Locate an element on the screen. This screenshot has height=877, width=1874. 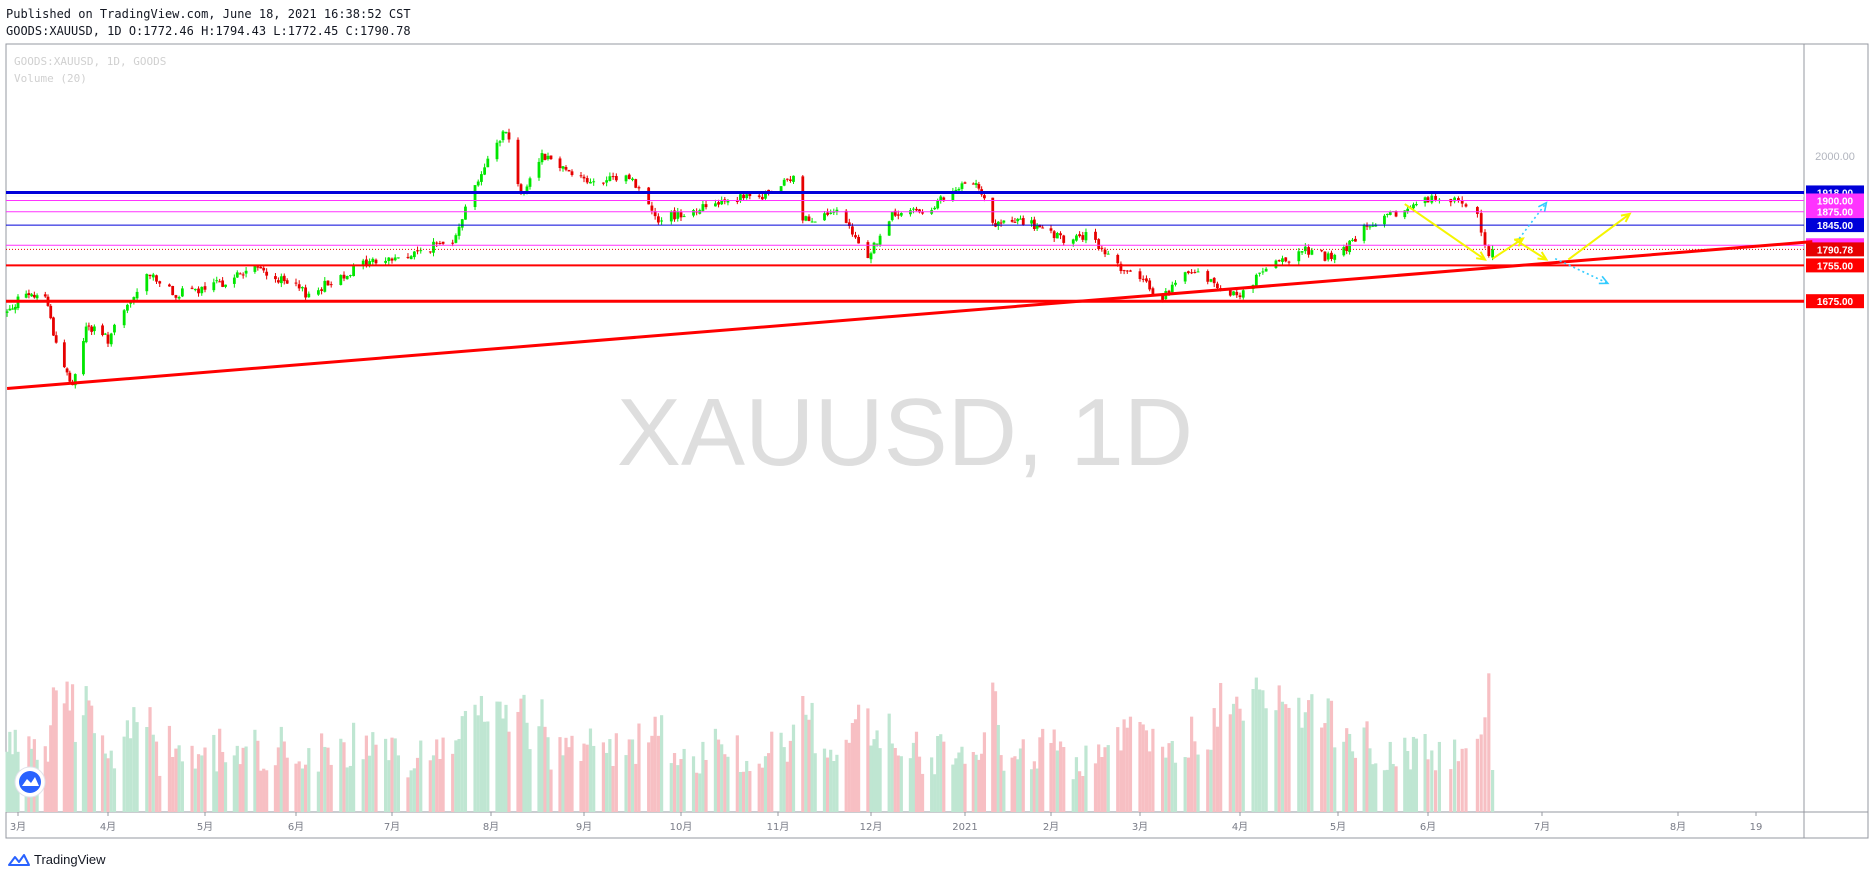
footer-brand: TradingView is located at coordinates (57, 859).